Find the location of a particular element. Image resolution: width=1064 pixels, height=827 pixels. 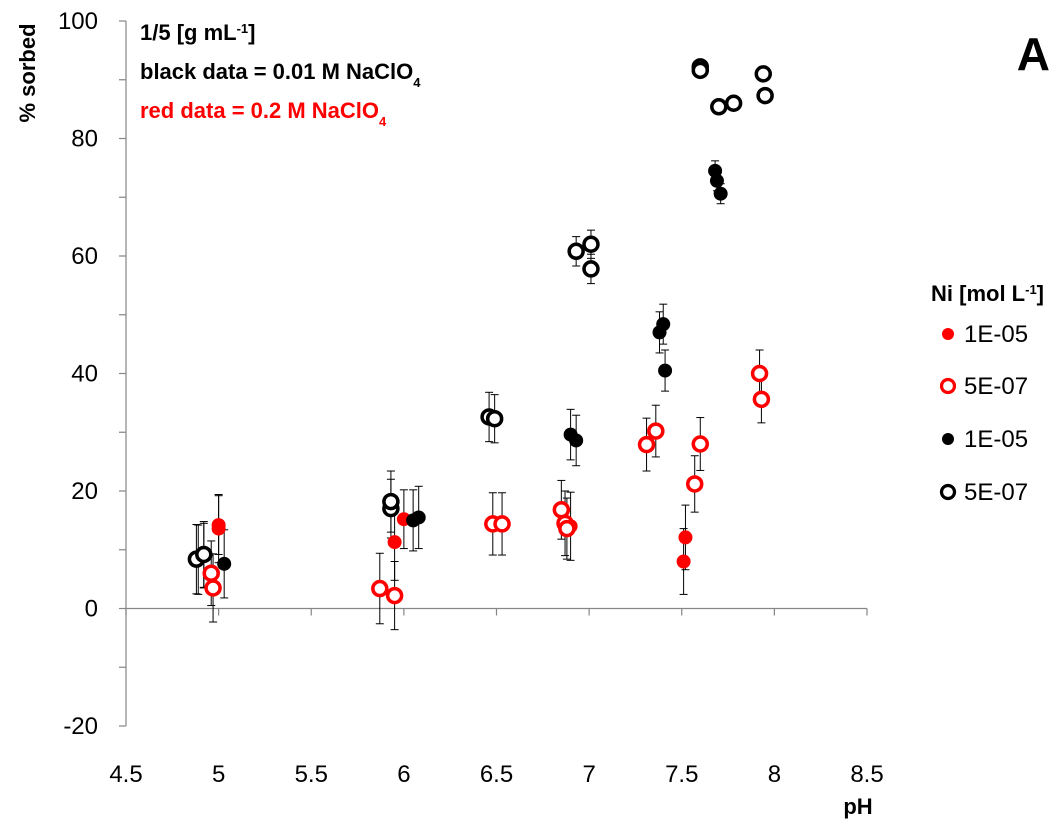

x-tick-label: 8 is located at coordinates (774, 774).